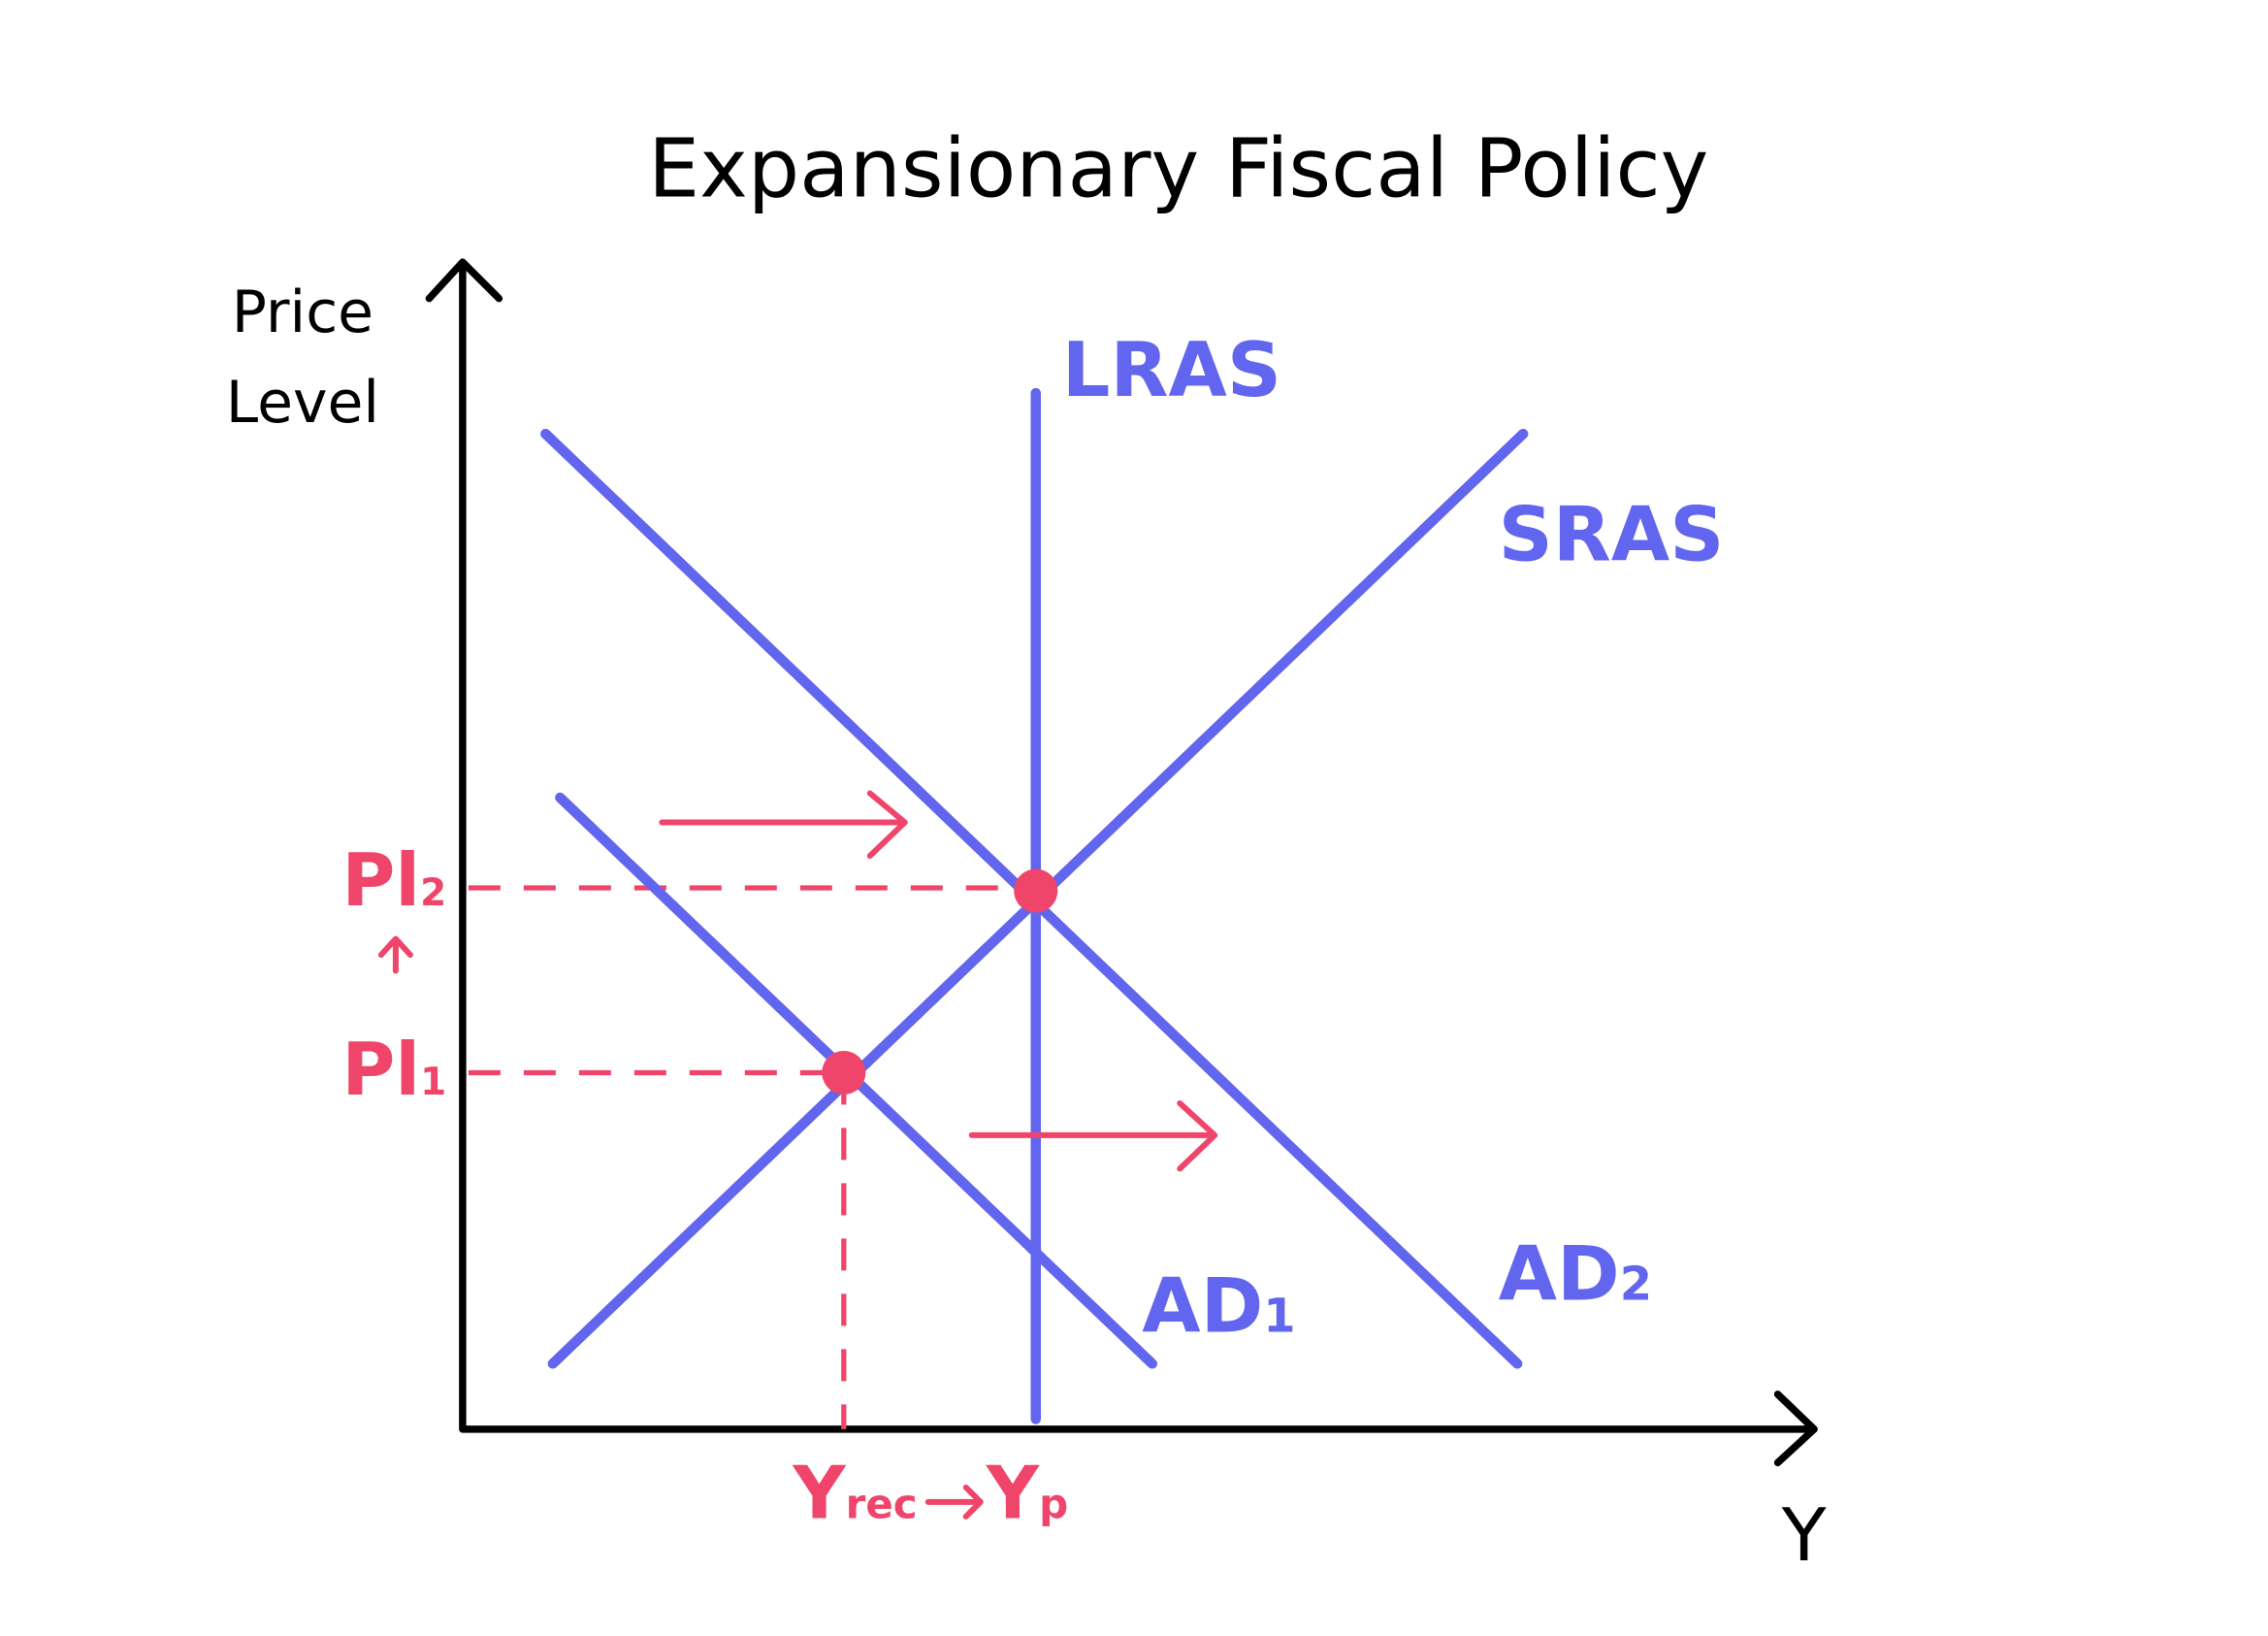 This screenshot has width=2268, height=1636. I want to click on price-level-label: Pl2, so click(393, 880).